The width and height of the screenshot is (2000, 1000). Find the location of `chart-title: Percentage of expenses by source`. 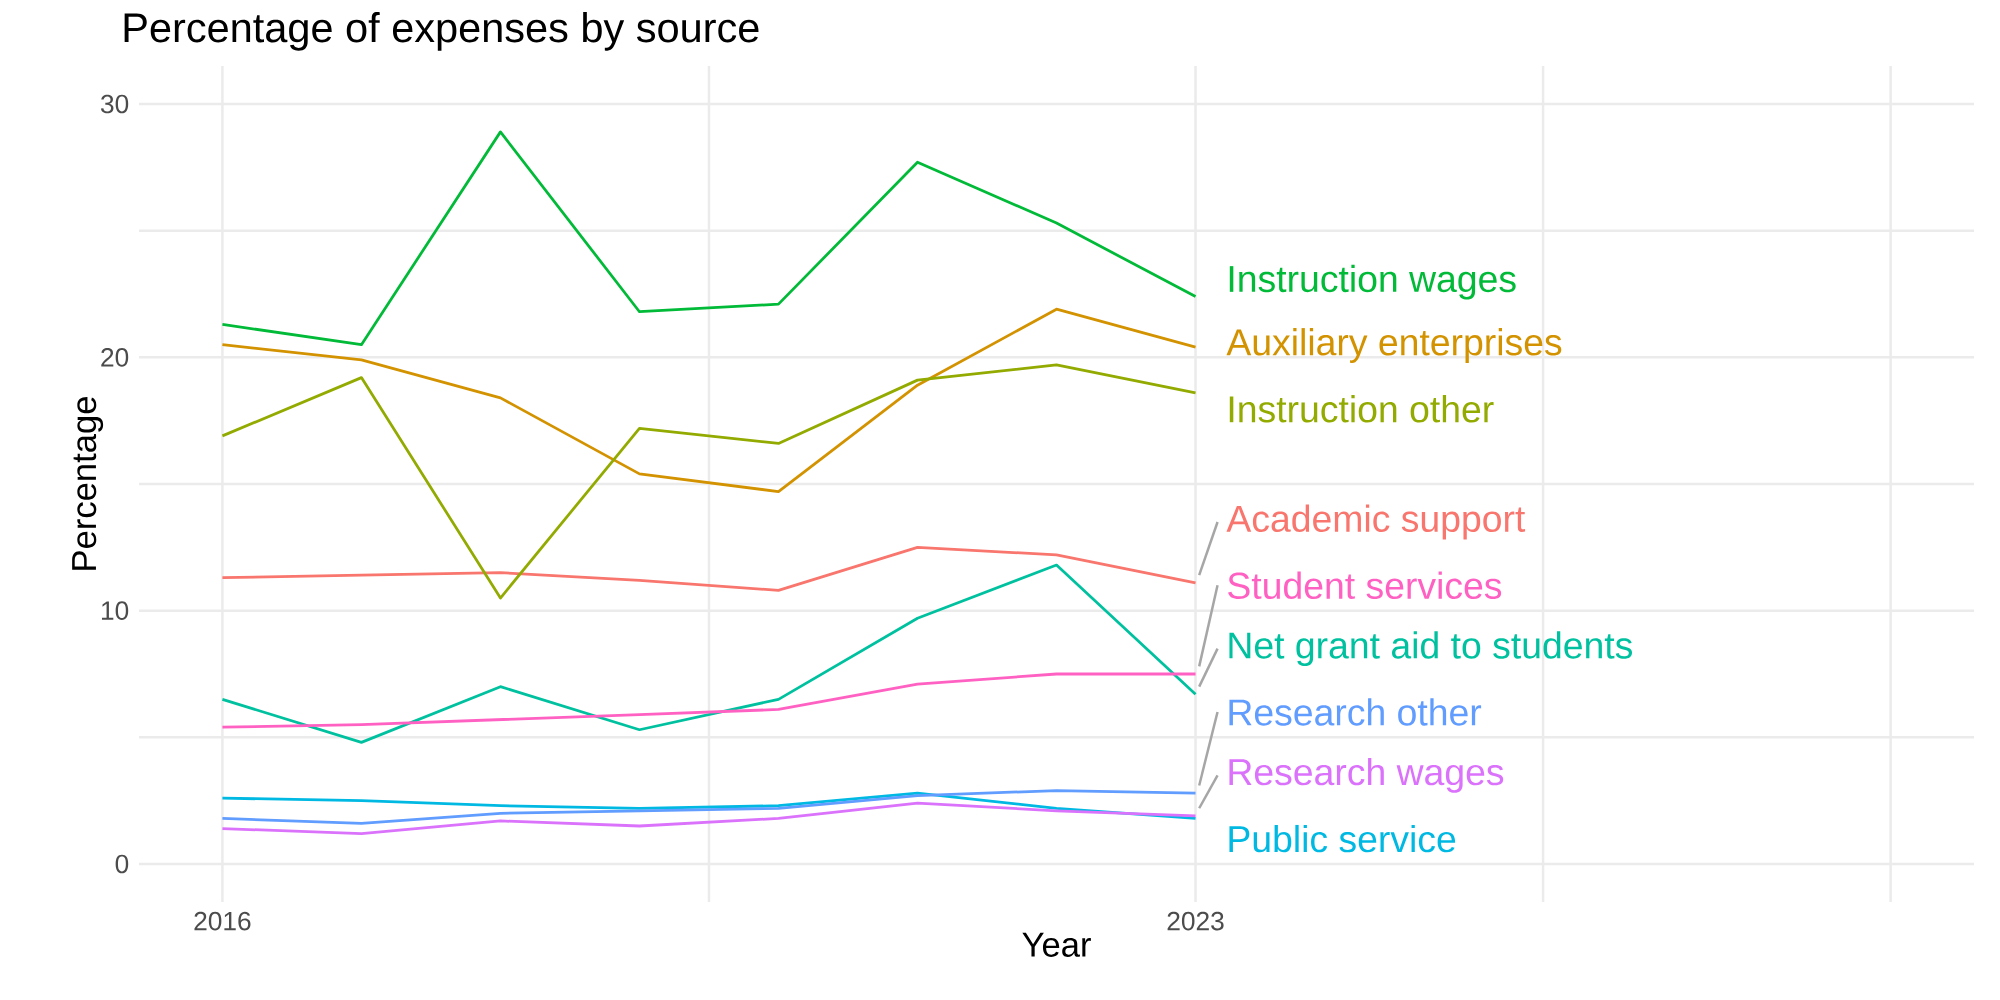

chart-title: Percentage of expenses by source is located at coordinates (441, 31).